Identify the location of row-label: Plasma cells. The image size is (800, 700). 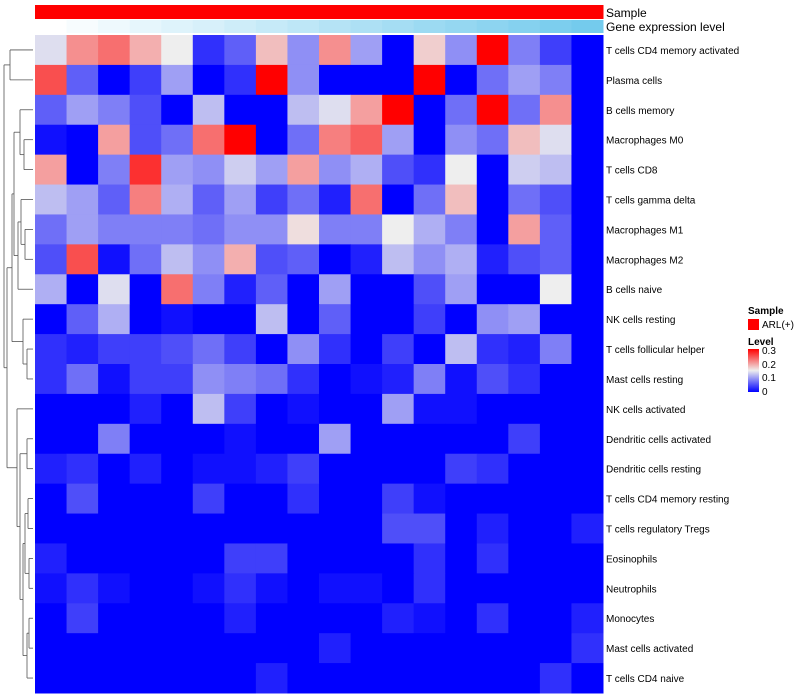
(634, 81).